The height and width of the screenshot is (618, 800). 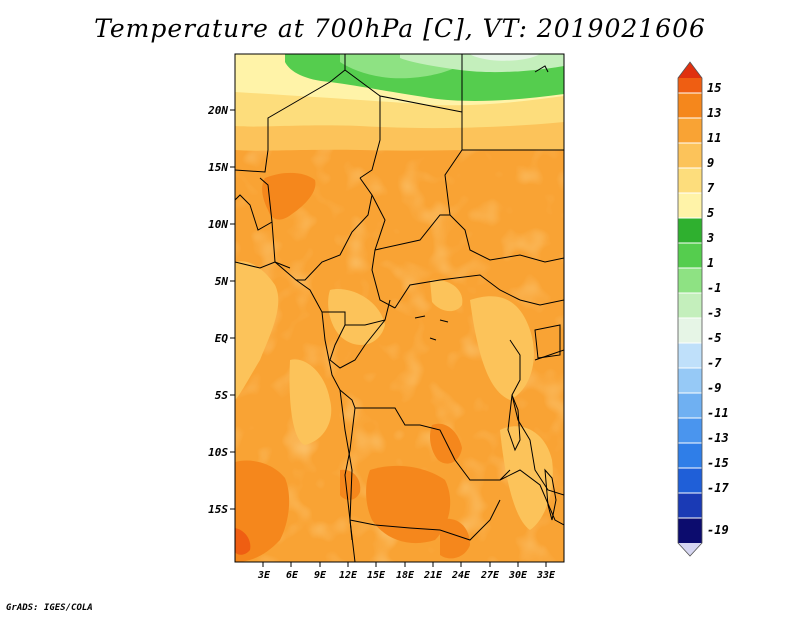 What do you see at coordinates (264, 575) in the screenshot?
I see `lon-label: 3E` at bounding box center [264, 575].